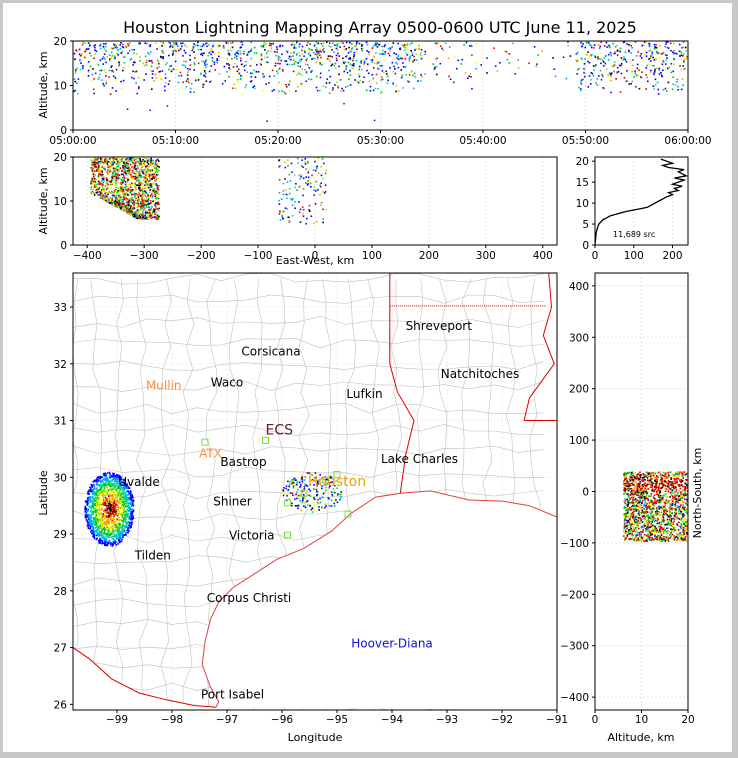  Describe the element at coordinates (308, 450) in the screenshot. I see `county-line` at that location.